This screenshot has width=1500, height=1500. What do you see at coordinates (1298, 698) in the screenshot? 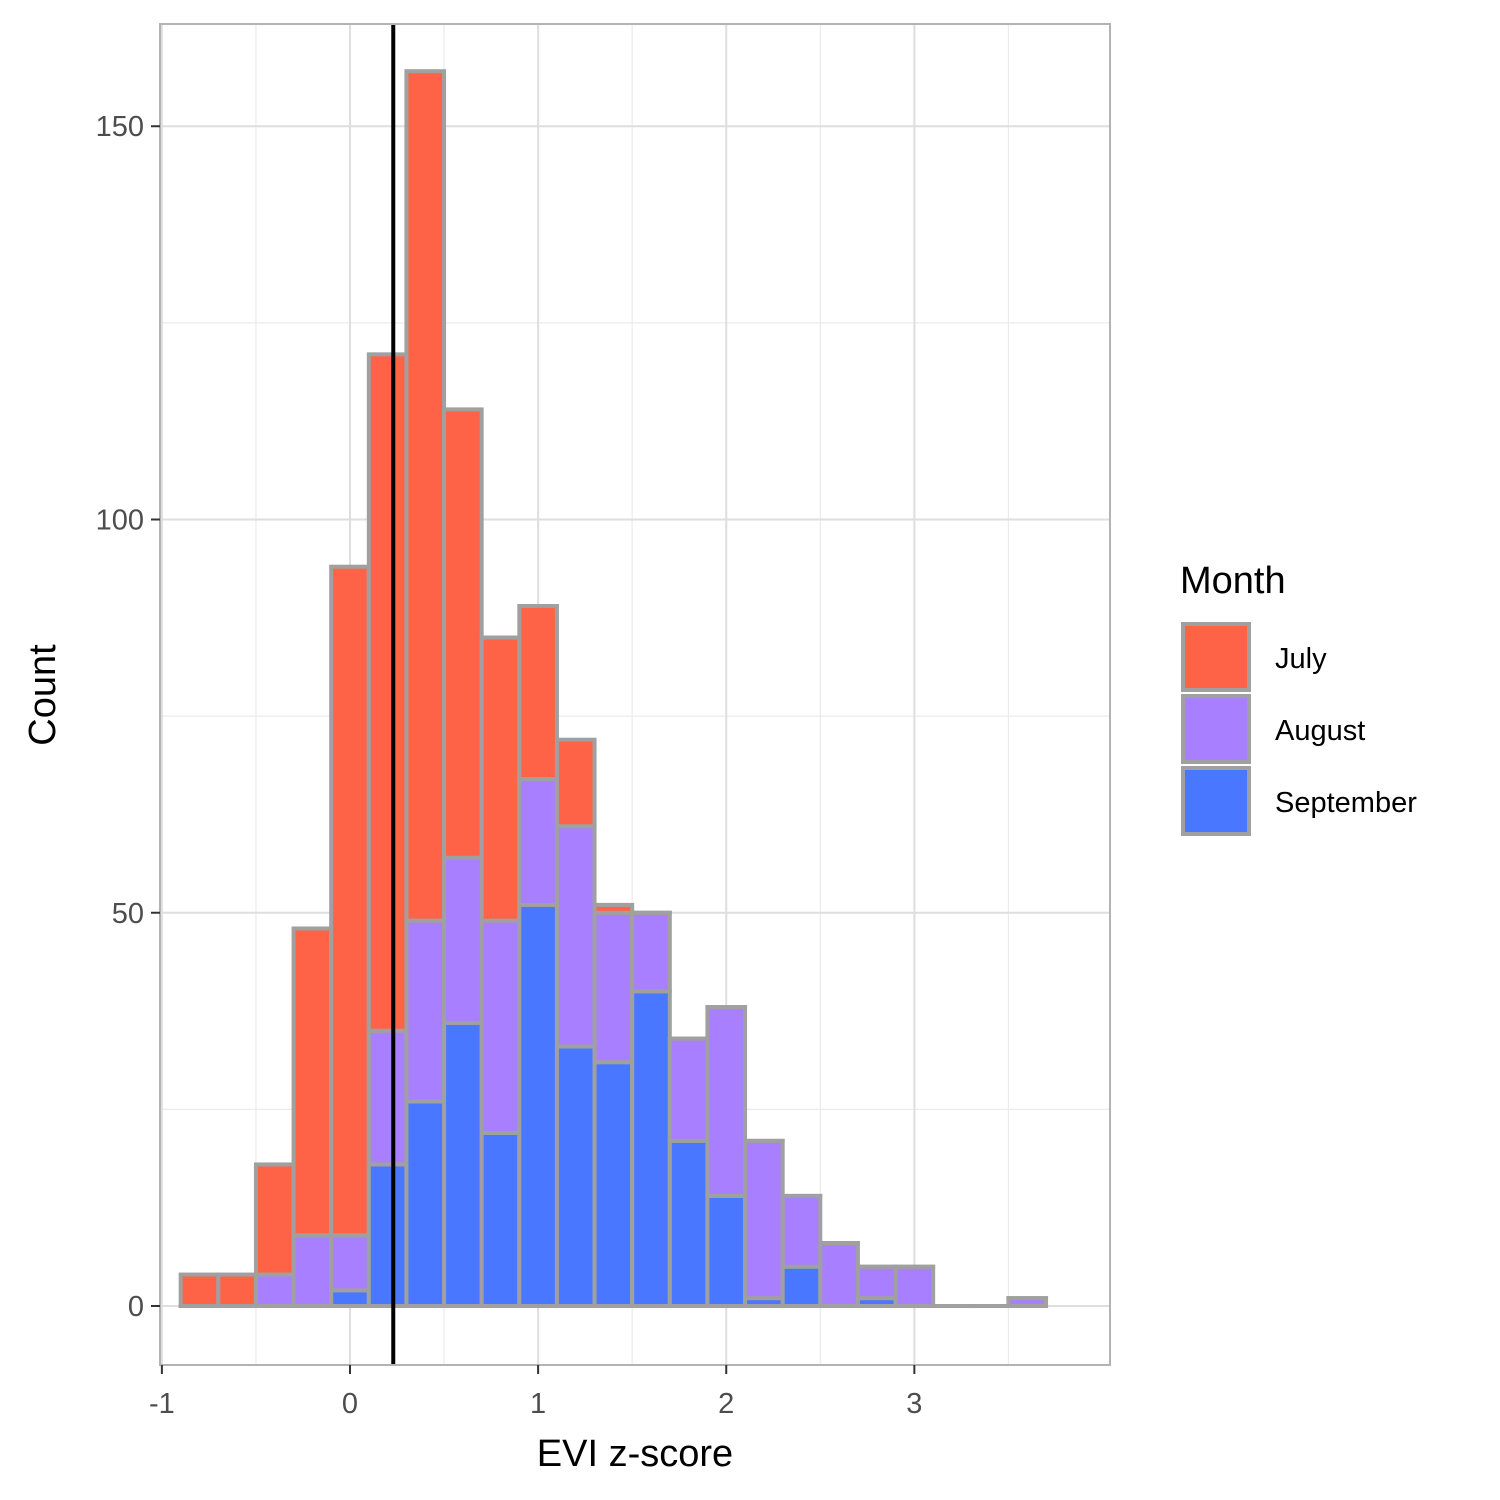
I see `legend: Month July August September` at bounding box center [1298, 698].